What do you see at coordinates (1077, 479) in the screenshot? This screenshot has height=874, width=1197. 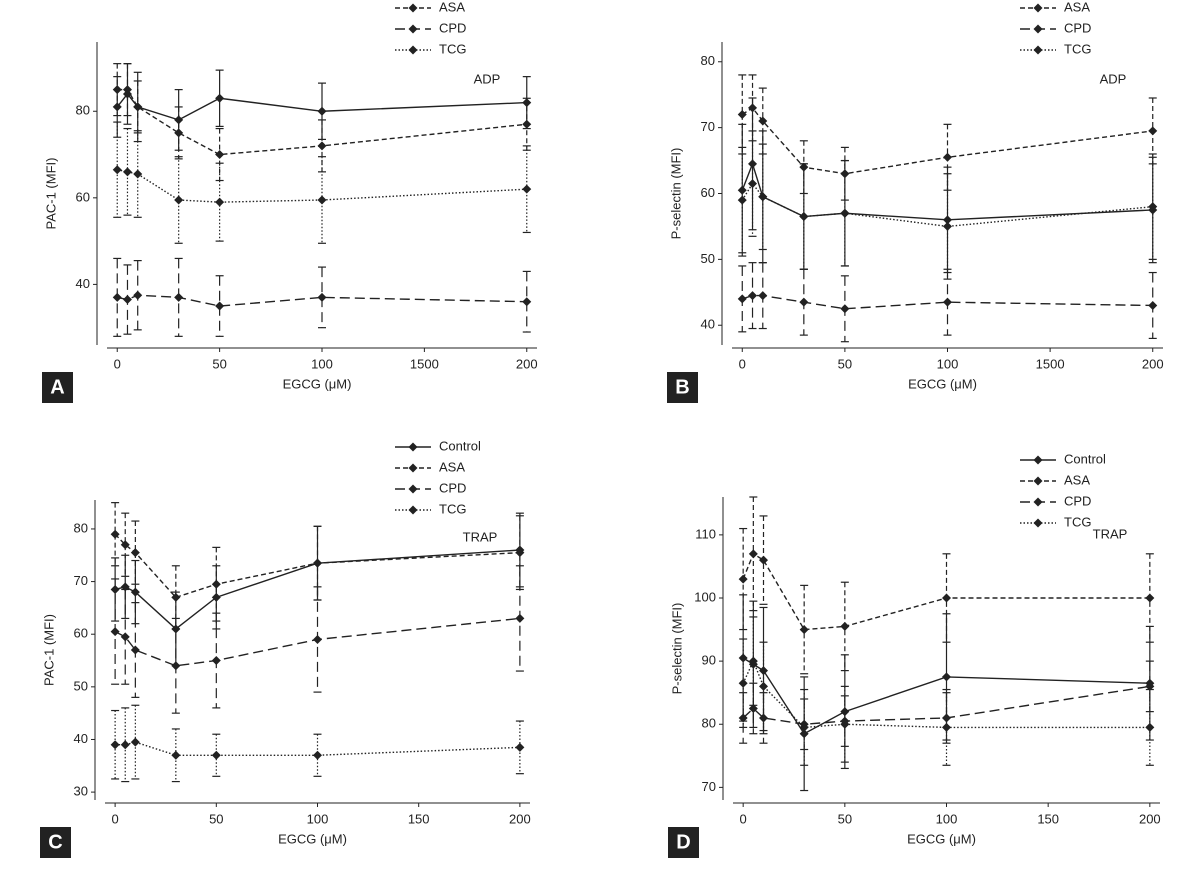 I see `legend-label: ASA` at bounding box center [1077, 479].